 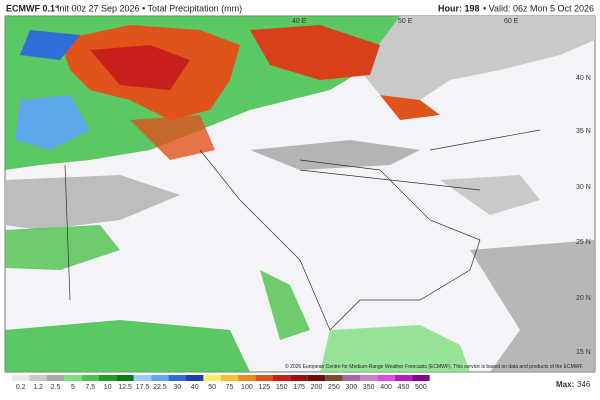 I want to click on colorbar-label: 400, so click(x=386, y=387).